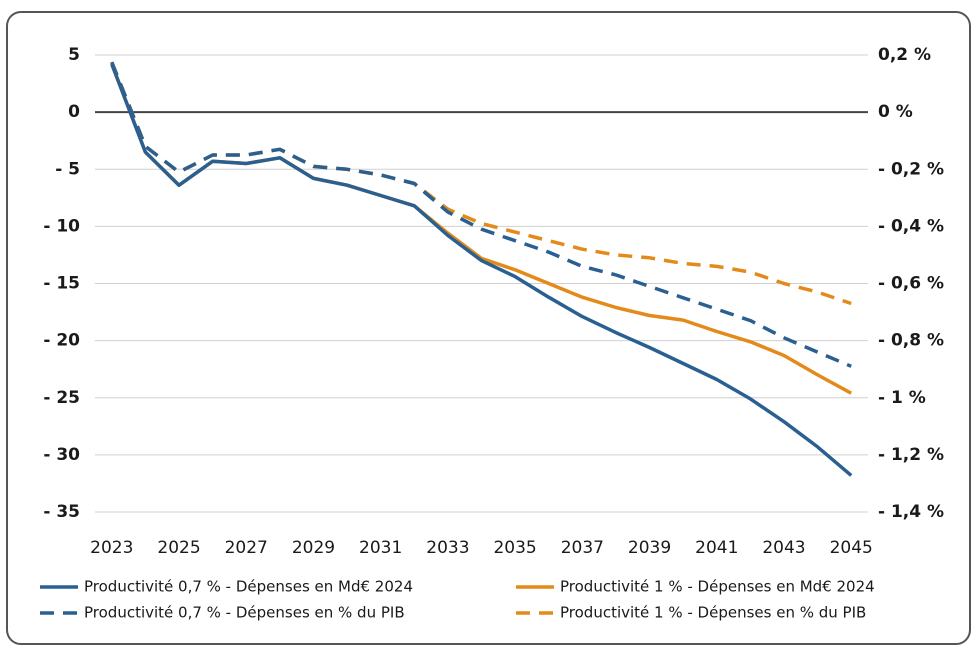  What do you see at coordinates (246, 548) in the screenshot?
I see `x-tick-label: 2027` at bounding box center [246, 548].